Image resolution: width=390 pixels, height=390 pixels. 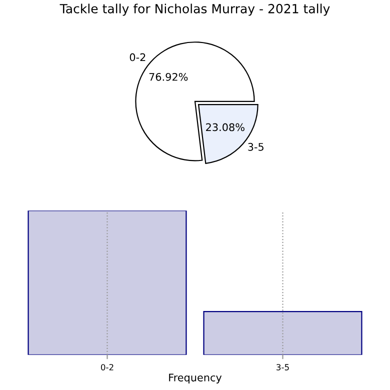 I want to click on chart-title: Tackle tally for Nicholas Murray - 2021 tally, so click(x=195, y=10).